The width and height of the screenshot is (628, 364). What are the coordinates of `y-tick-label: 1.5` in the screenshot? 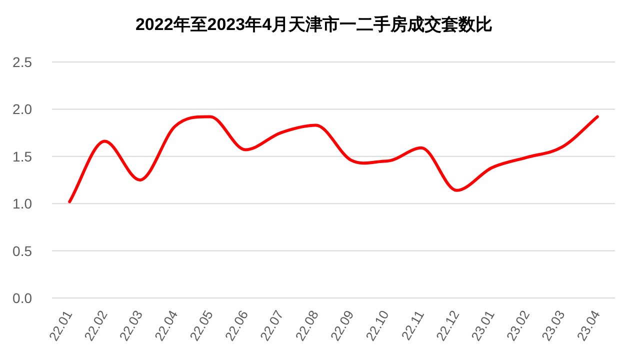 It's located at (22, 156).